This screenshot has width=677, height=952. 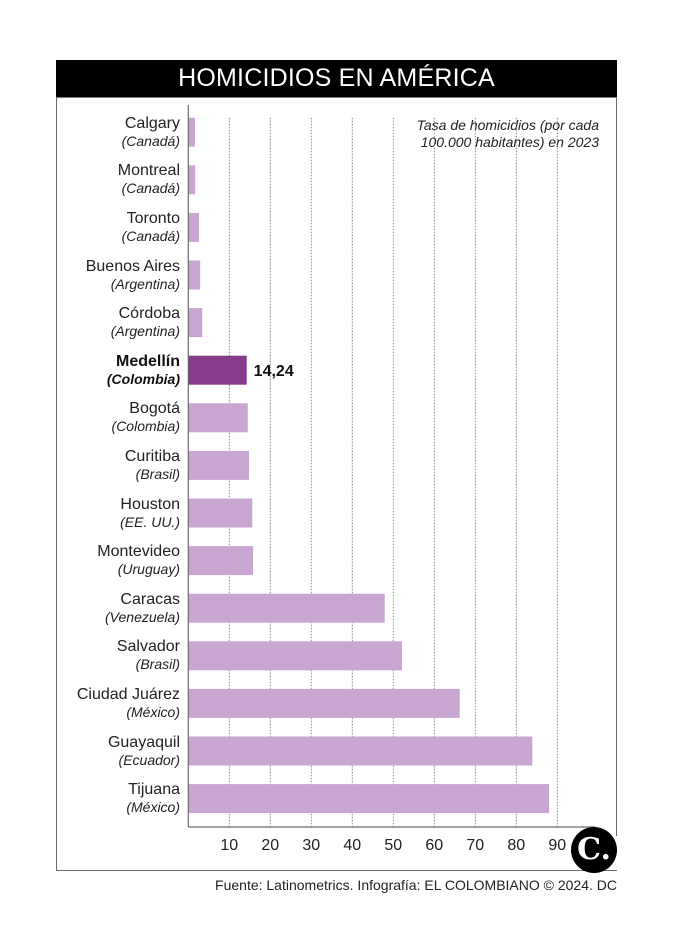 I want to click on category-label: Buenos Aires (Argentina), so click(x=110, y=275).